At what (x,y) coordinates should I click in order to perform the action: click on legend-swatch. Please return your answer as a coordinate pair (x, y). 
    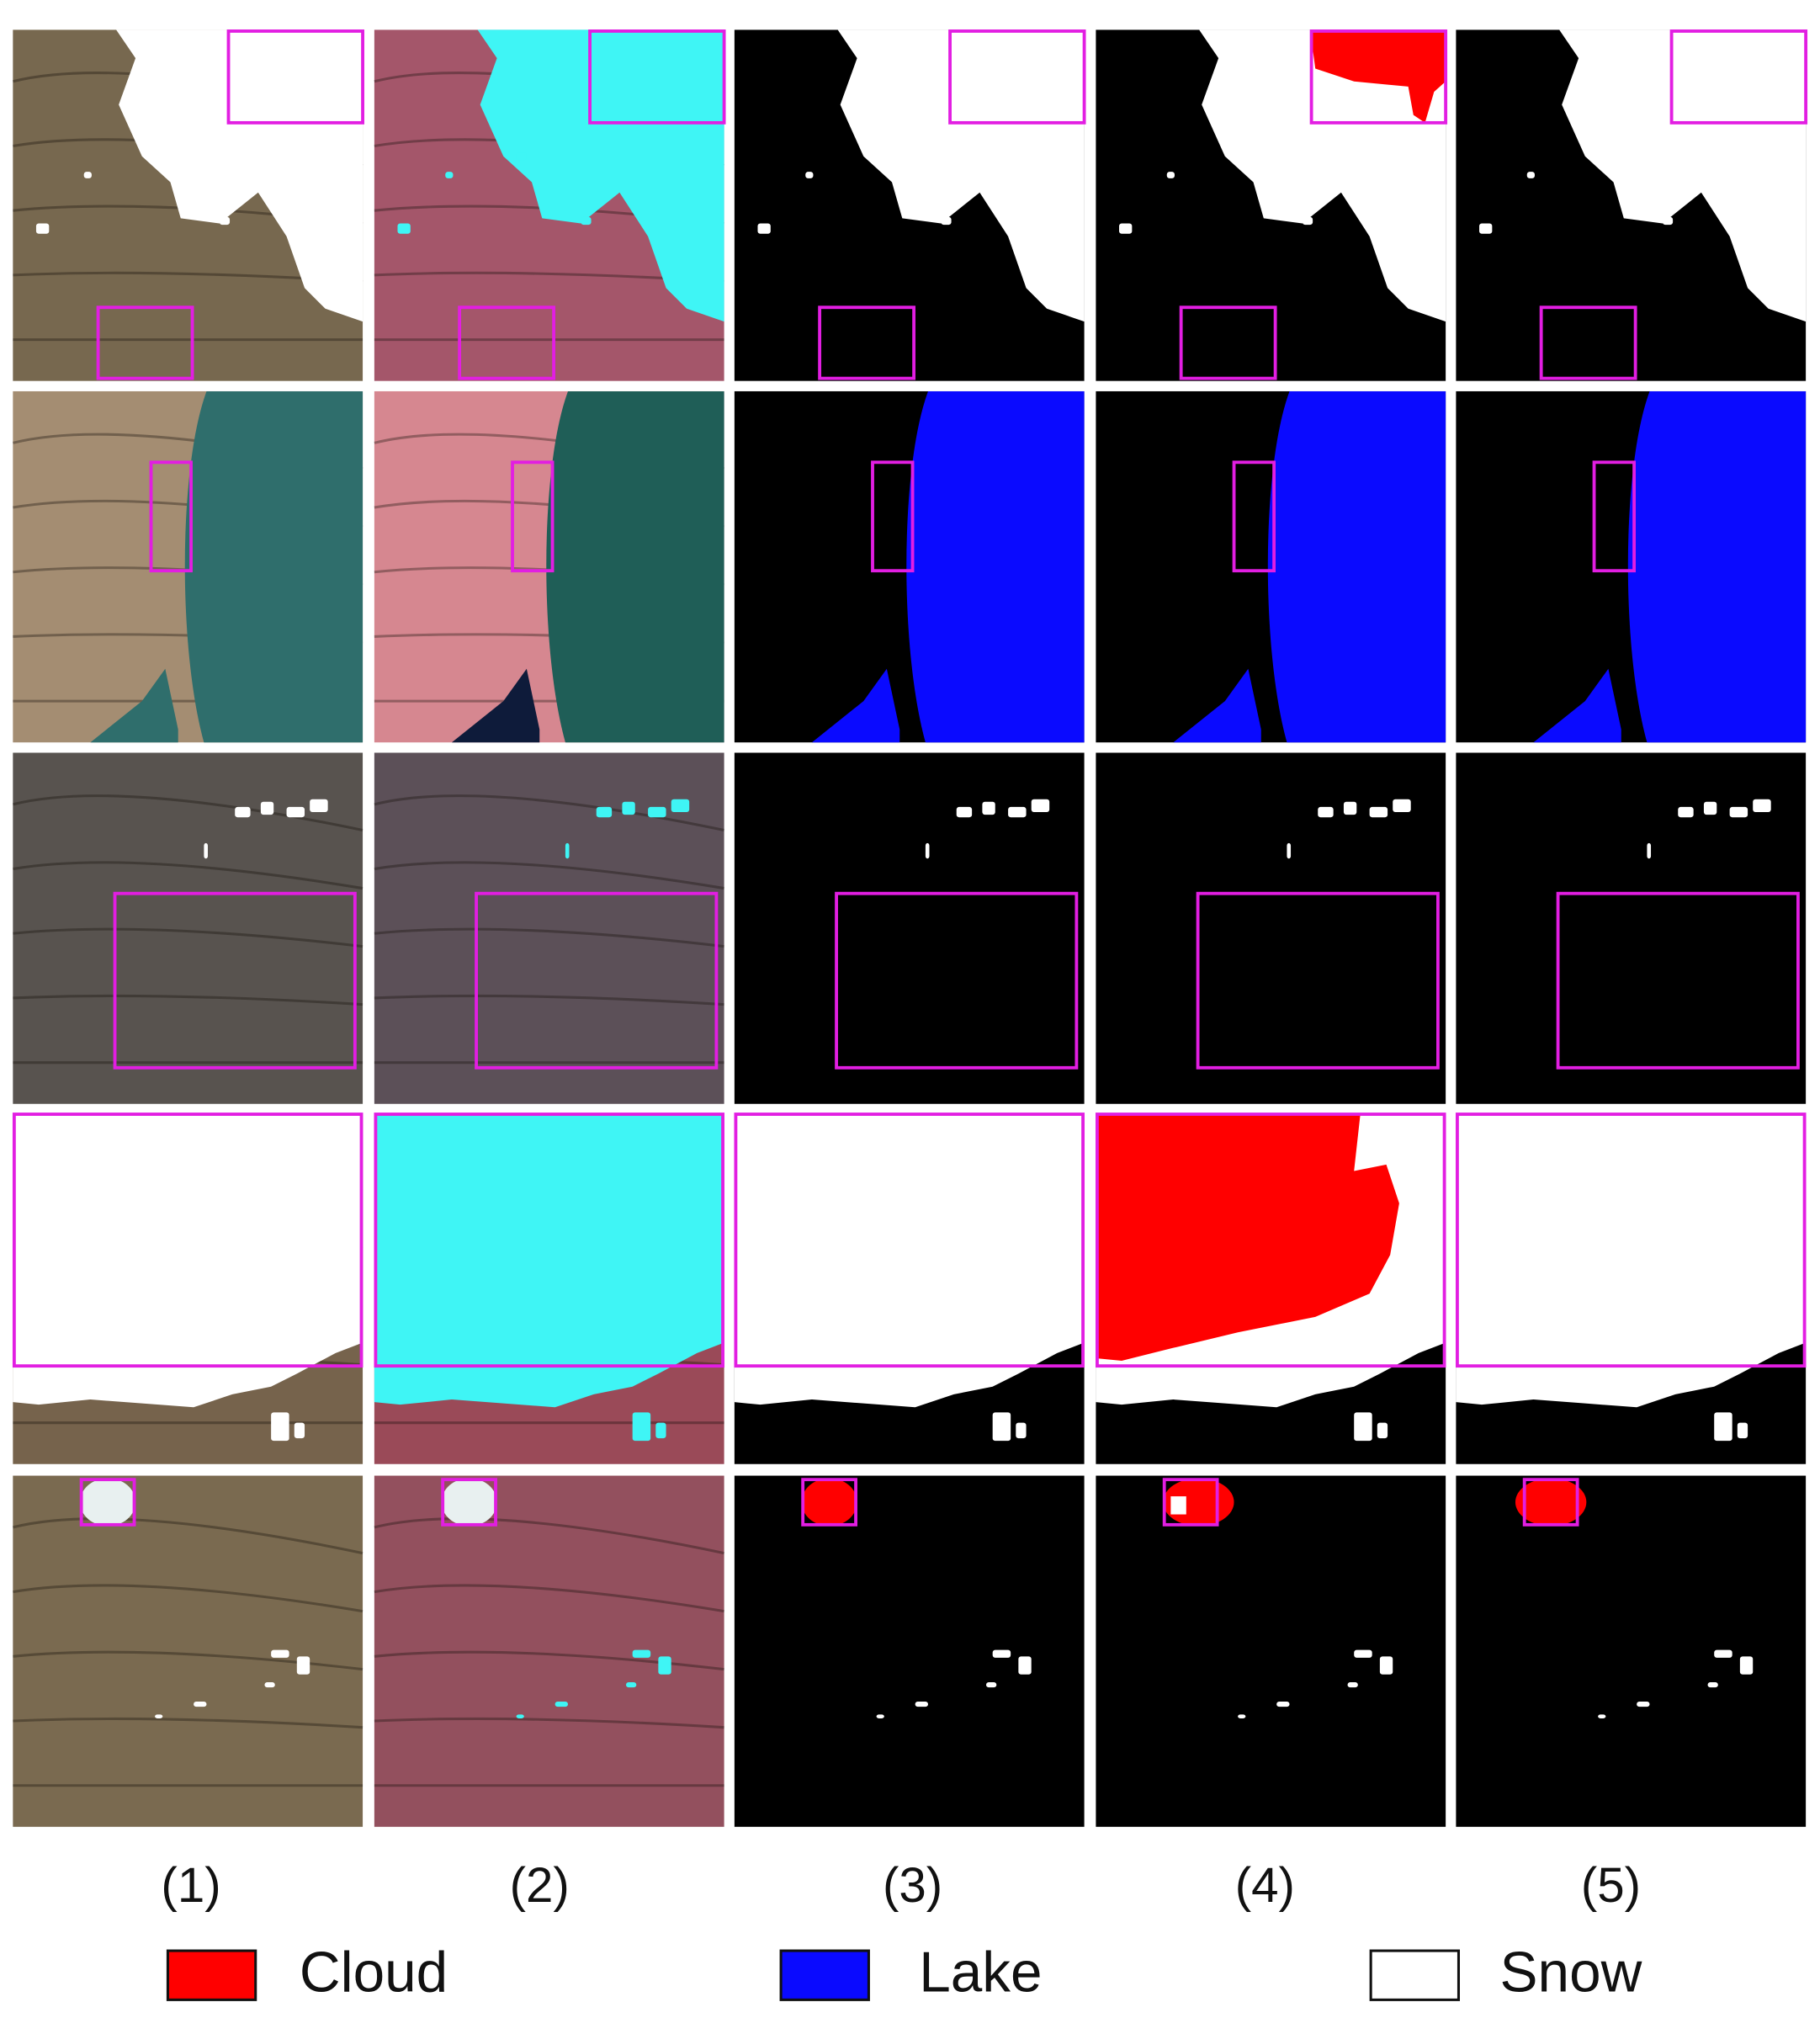
    Looking at the image, I should click on (824, 1975).